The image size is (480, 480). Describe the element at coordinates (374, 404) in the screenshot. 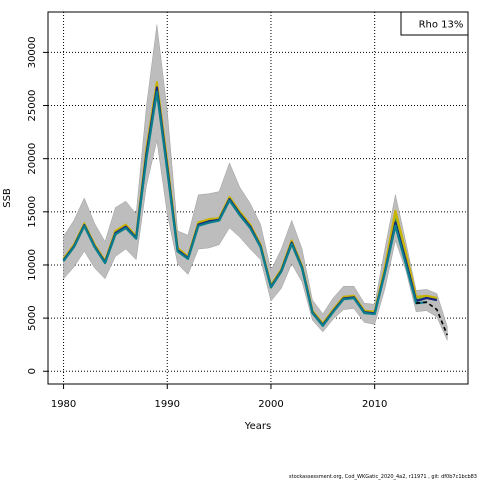

I see `x-tick-label: 2010` at that location.